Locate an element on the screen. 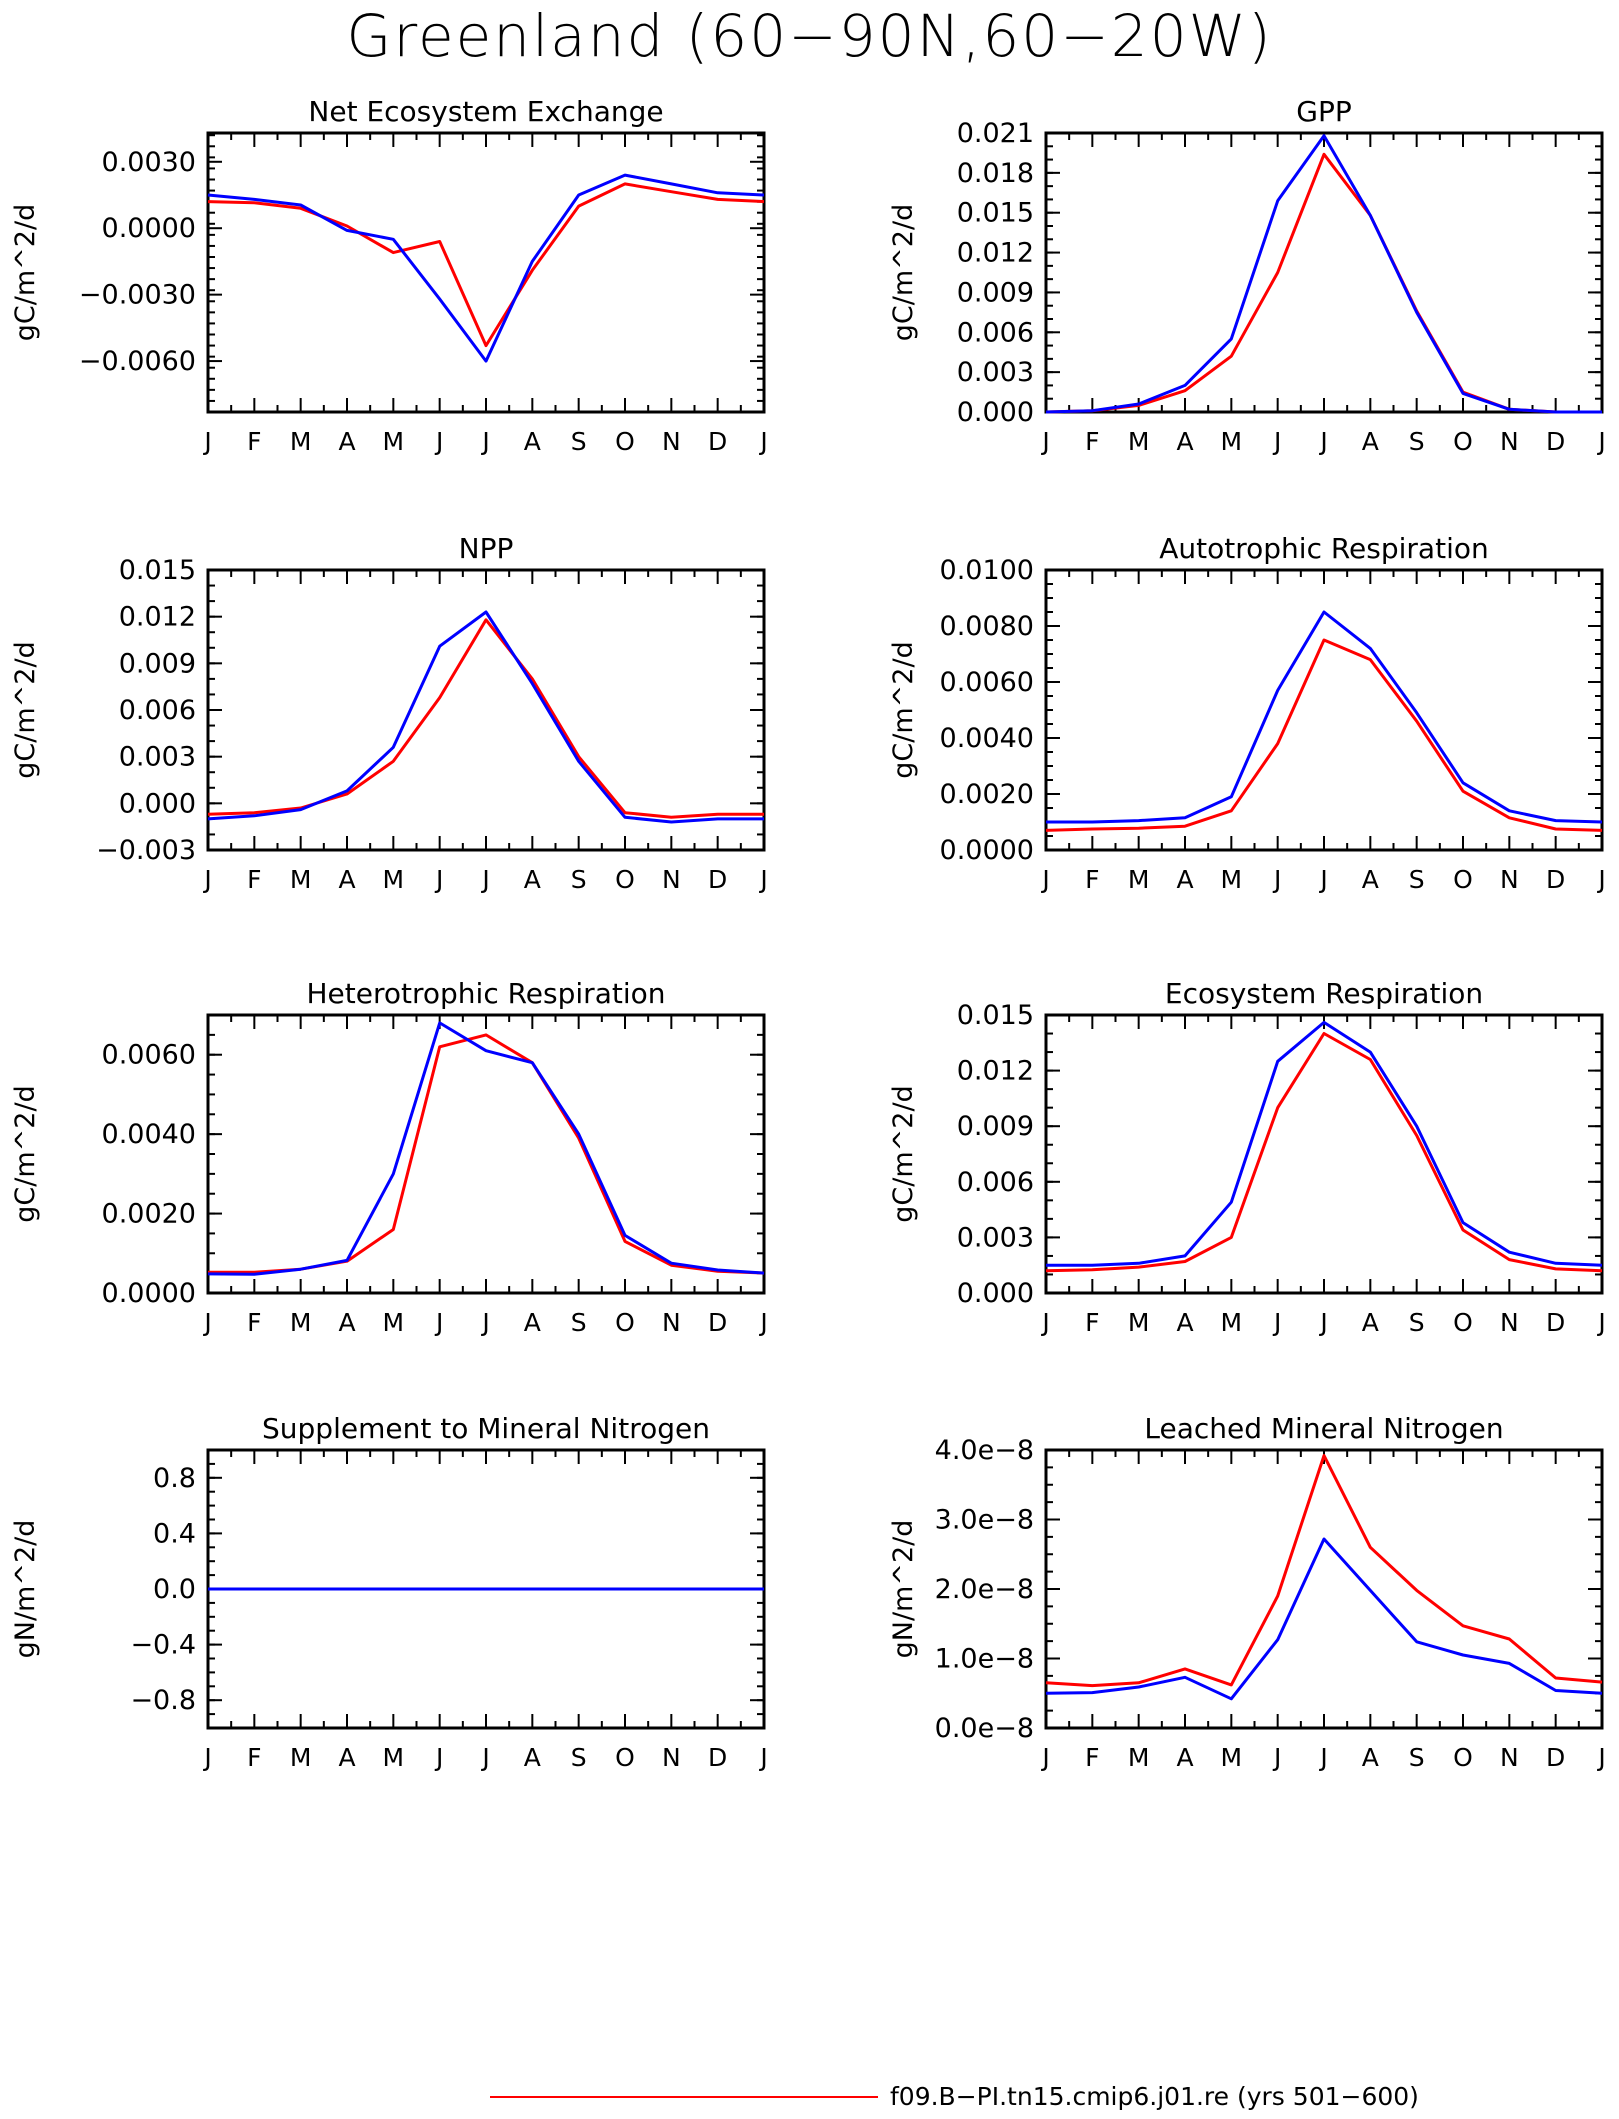  y-tick-label: 0.4 is located at coordinates (174, 1533).